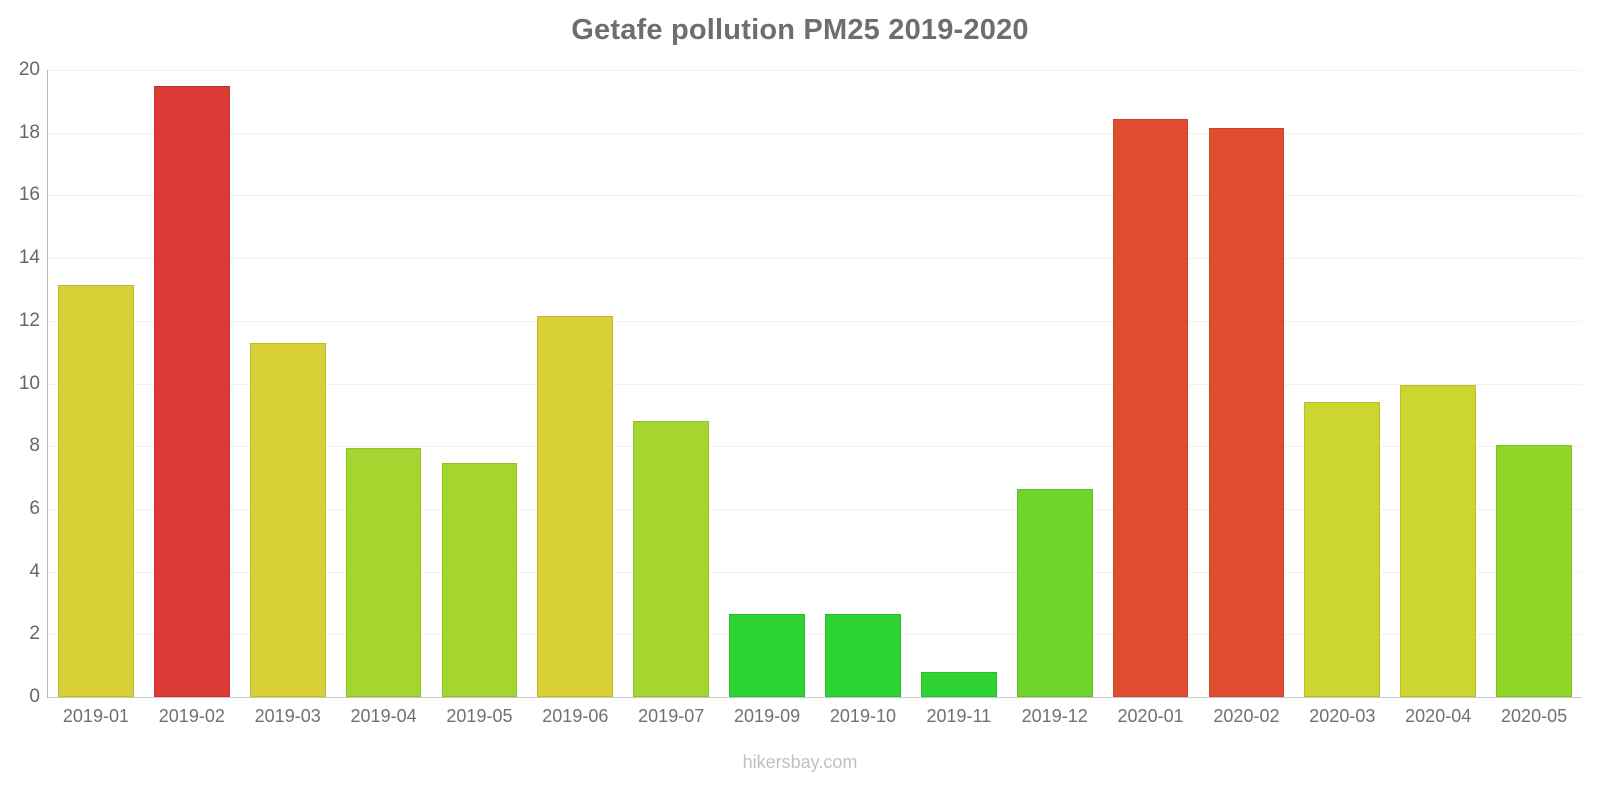 This screenshot has width=1600, height=800. What do you see at coordinates (29, 258) in the screenshot?
I see `y-tick-label: 14` at bounding box center [29, 258].